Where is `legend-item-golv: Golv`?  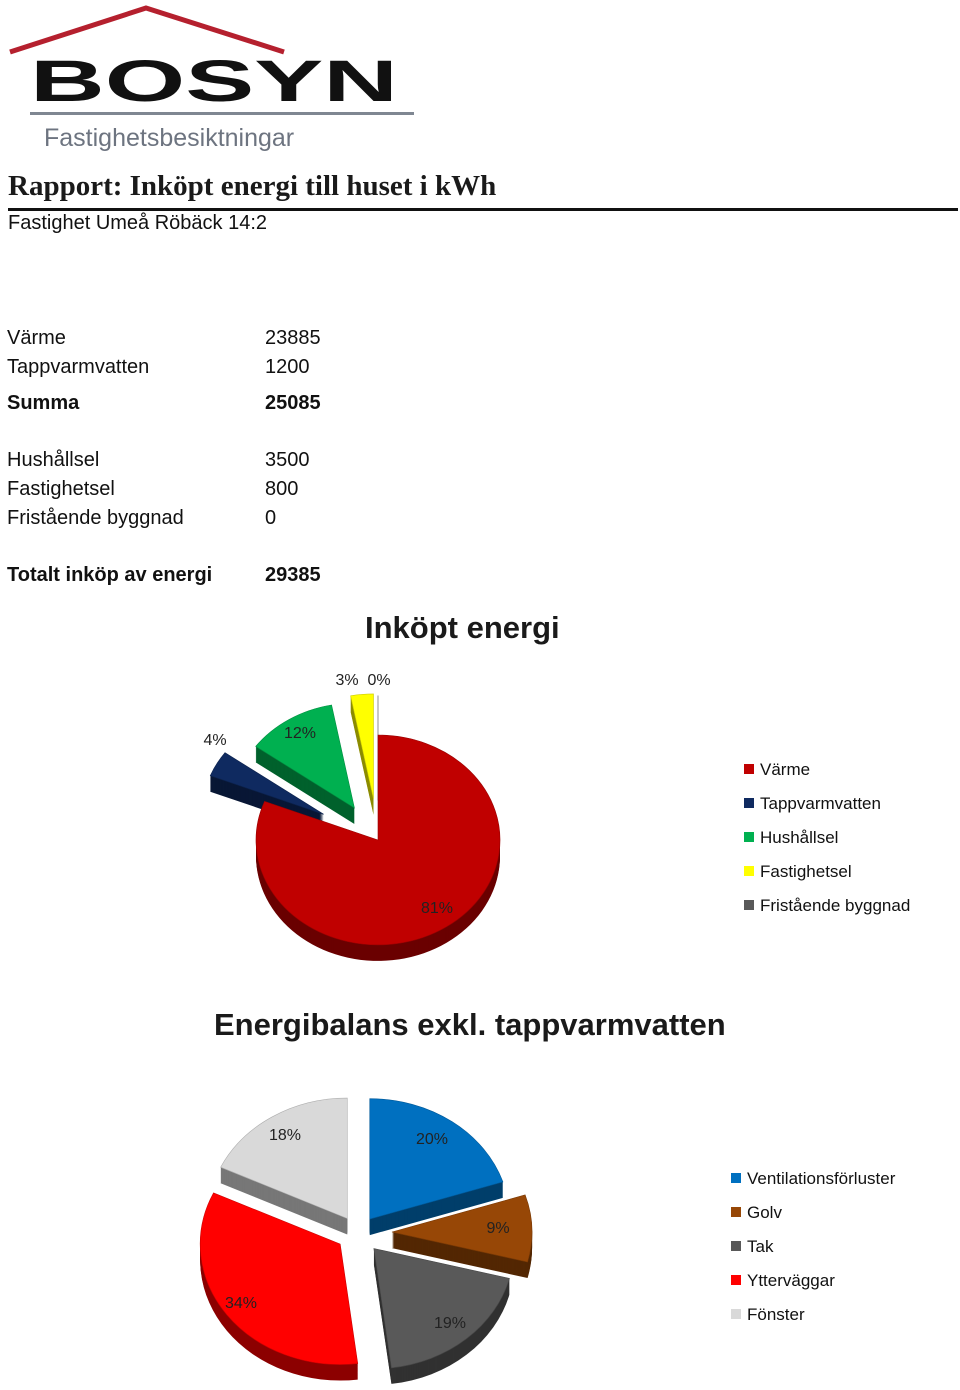 legend-item-golv: Golv is located at coordinates (813, 1213).